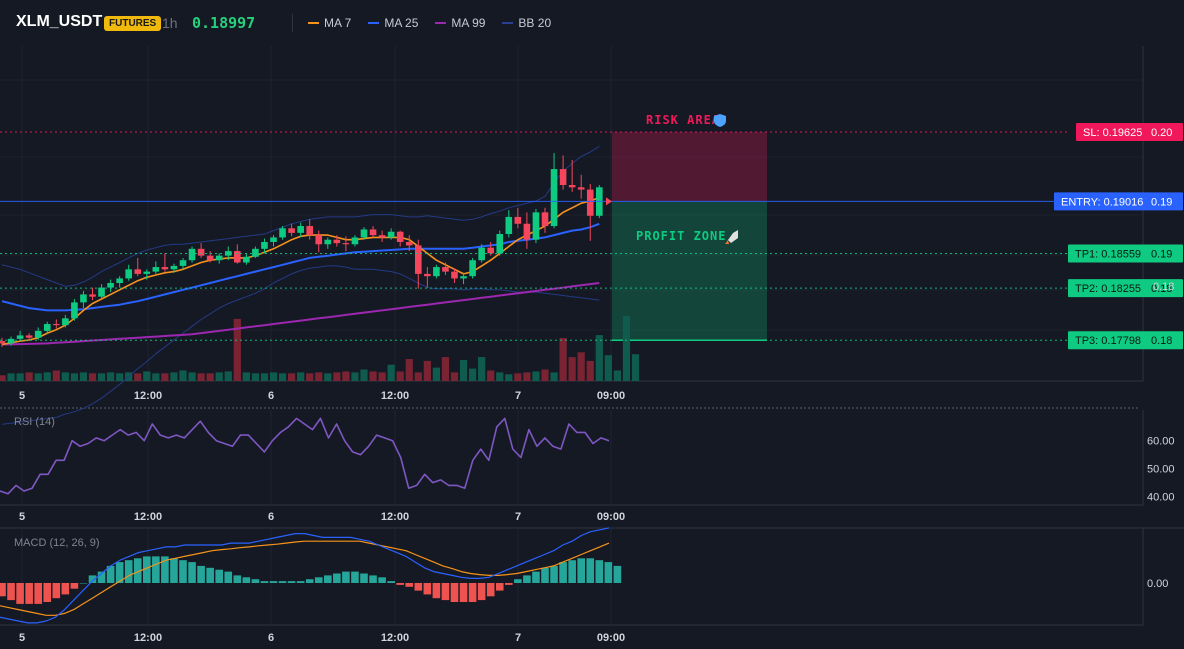 Image resolution: width=1184 pixels, height=649 pixels. Describe the element at coordinates (1161, 470) in the screenshot. I see `rsi-tick-label: 50.00` at that location.